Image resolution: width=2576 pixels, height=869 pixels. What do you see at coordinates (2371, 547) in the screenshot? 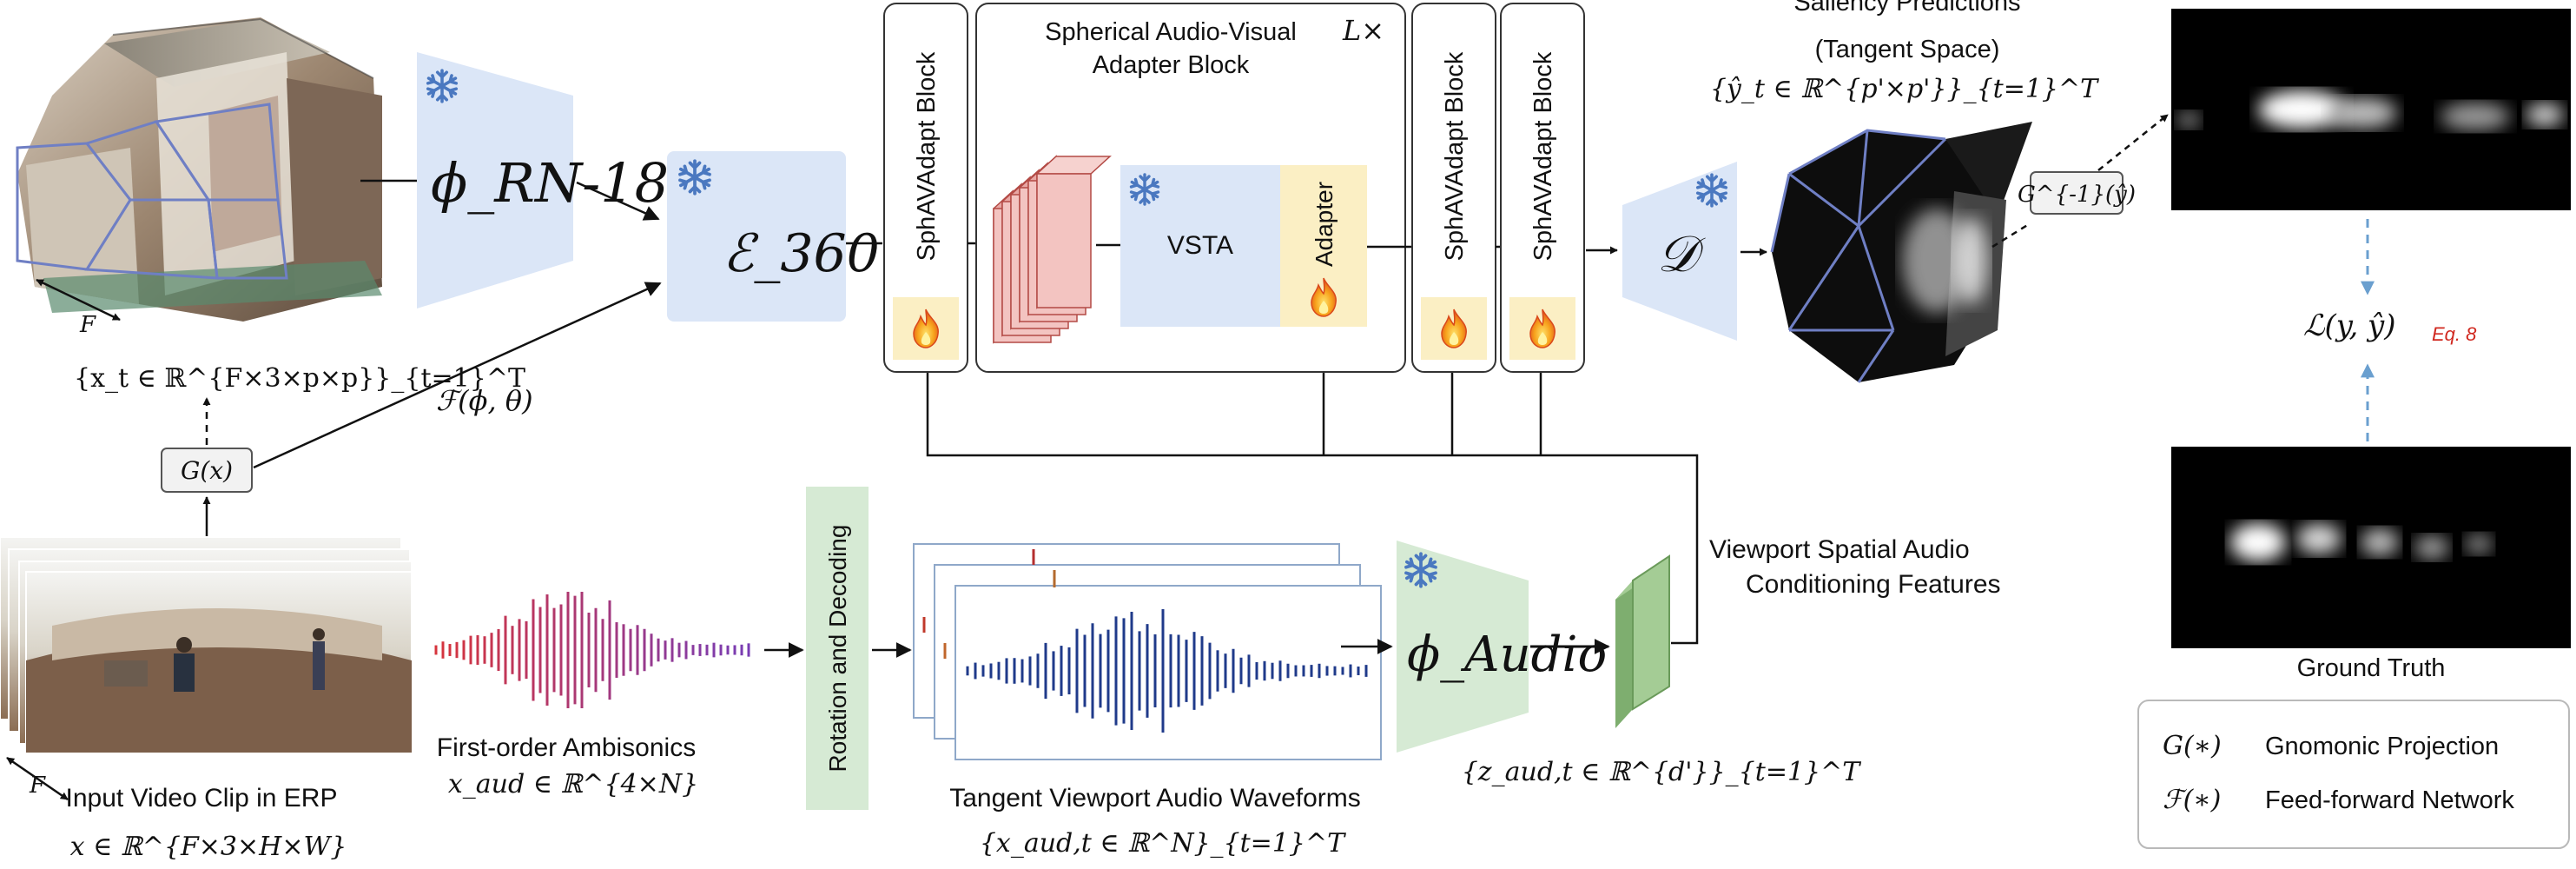
I see `ground-truth-map` at bounding box center [2371, 547].